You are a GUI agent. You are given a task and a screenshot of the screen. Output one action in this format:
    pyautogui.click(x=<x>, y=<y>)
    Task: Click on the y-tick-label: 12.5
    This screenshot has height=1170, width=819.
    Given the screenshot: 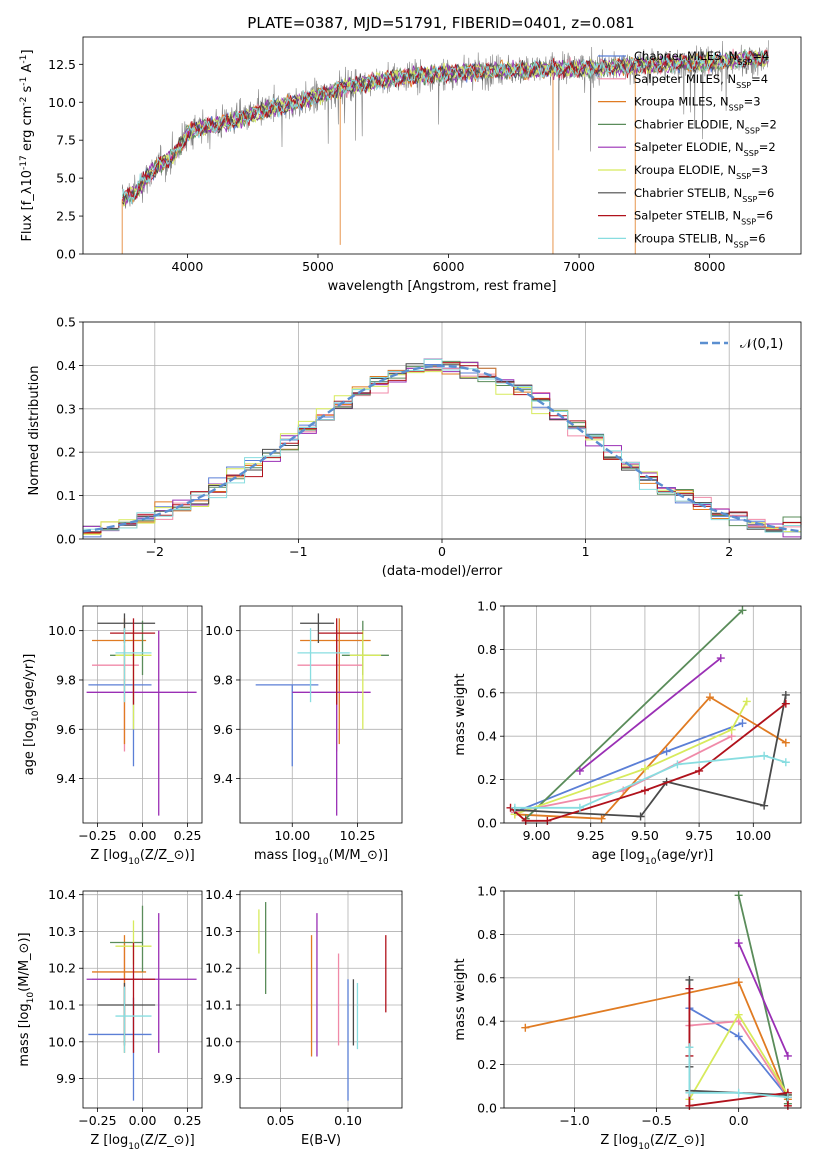 What is the action you would take?
    pyautogui.click(x=62, y=64)
    